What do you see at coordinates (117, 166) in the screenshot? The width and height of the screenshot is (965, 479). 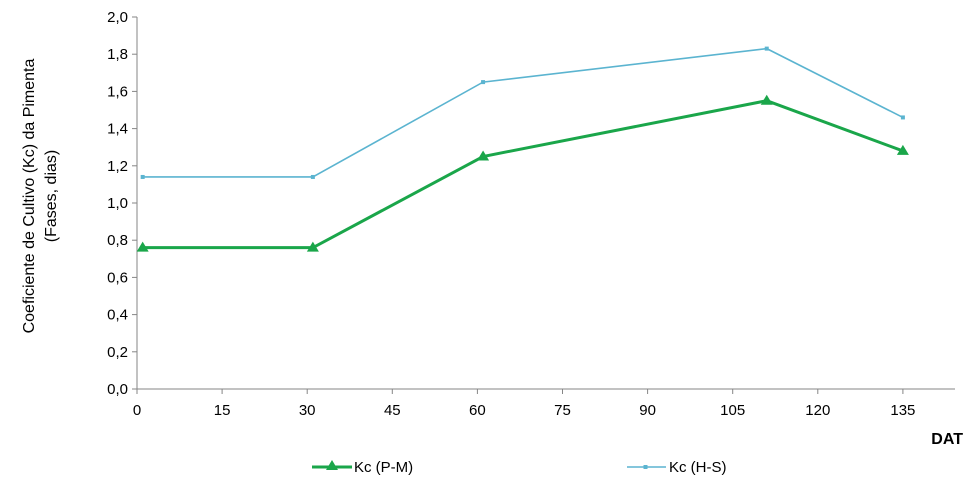 I see `y-tick-label: 1,2` at bounding box center [117, 166].